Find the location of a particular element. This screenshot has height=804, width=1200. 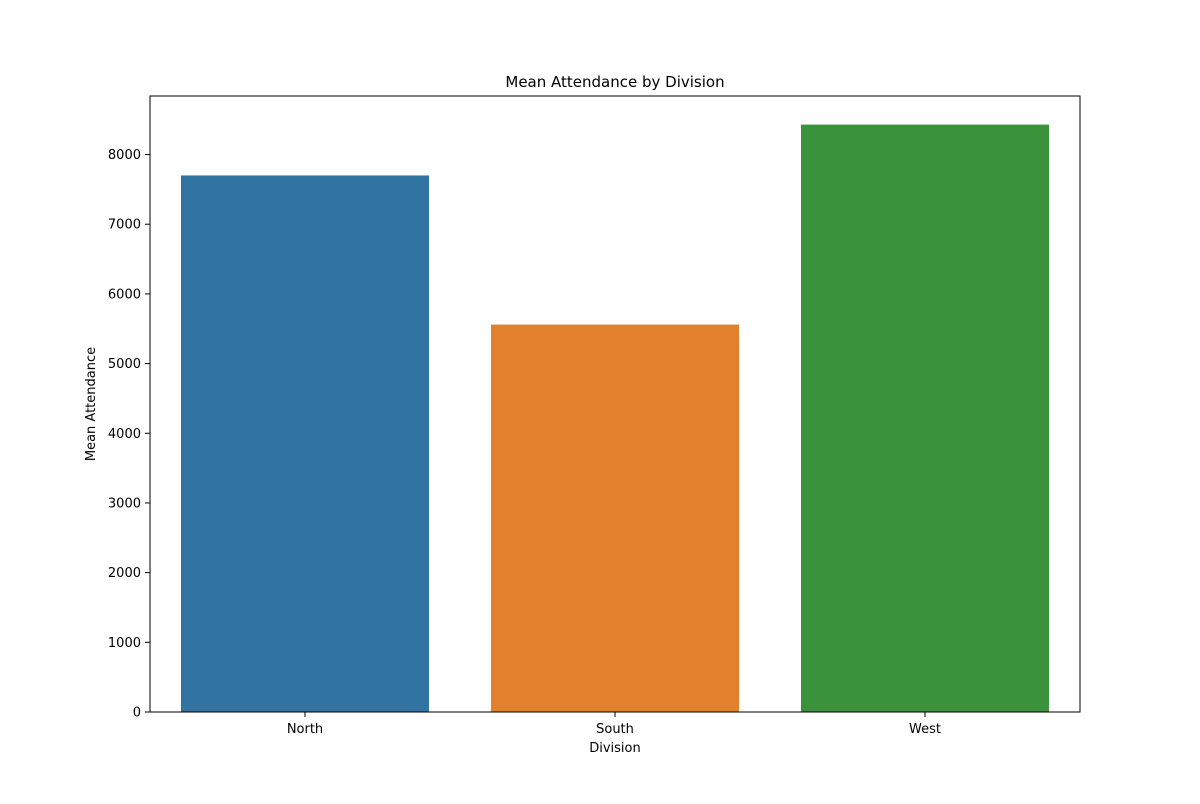

x-tick-label: West is located at coordinates (925, 729).